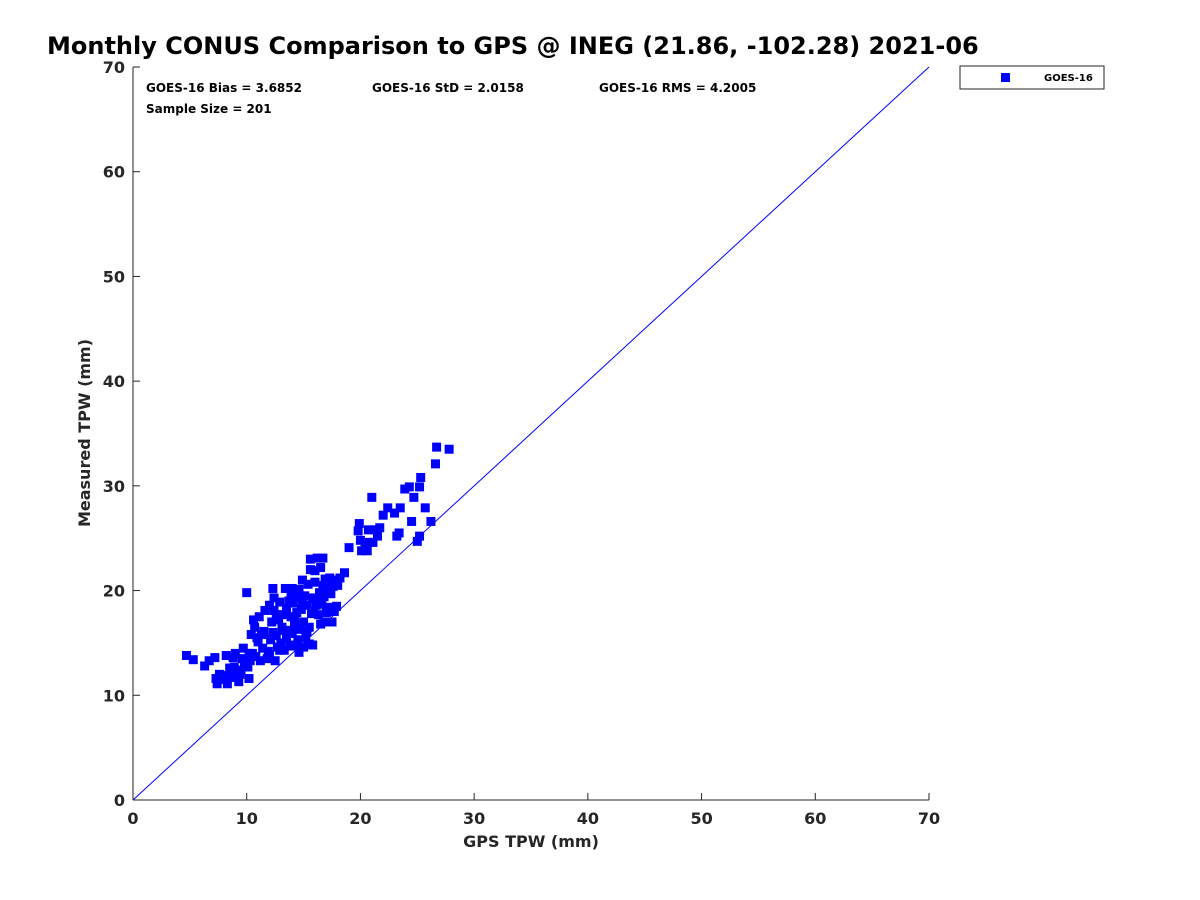  Describe the element at coordinates (1068, 78) in the screenshot. I see `legend-label: GOES-16` at that location.